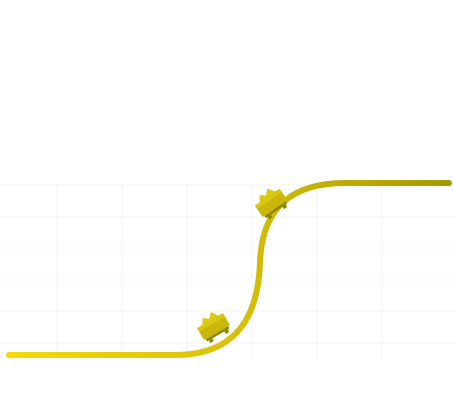 The width and height of the screenshot is (454, 408). What do you see at coordinates (271, 204) in the screenshot?
I see `upper-cart-icon` at bounding box center [271, 204].